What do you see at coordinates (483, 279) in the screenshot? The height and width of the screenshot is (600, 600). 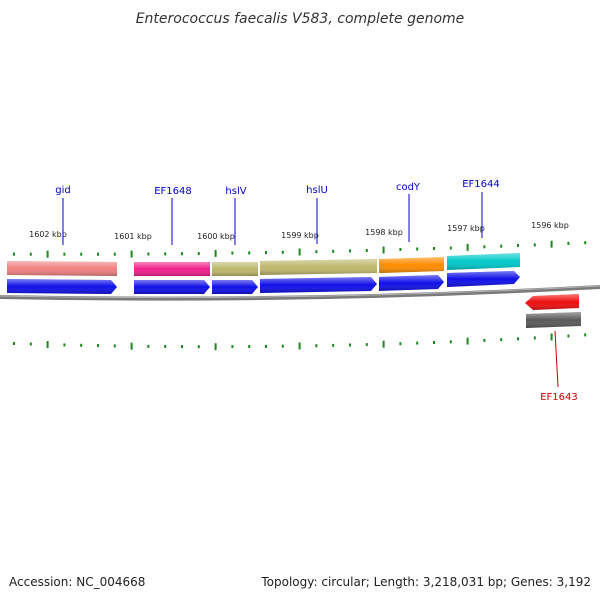 I see `cds-arrow-ef1644-shade` at bounding box center [483, 279].